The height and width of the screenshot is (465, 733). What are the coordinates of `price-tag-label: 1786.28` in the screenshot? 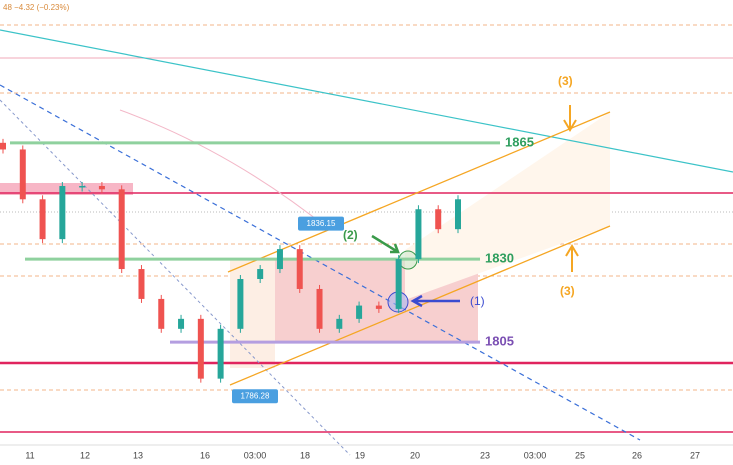 It's located at (255, 395).